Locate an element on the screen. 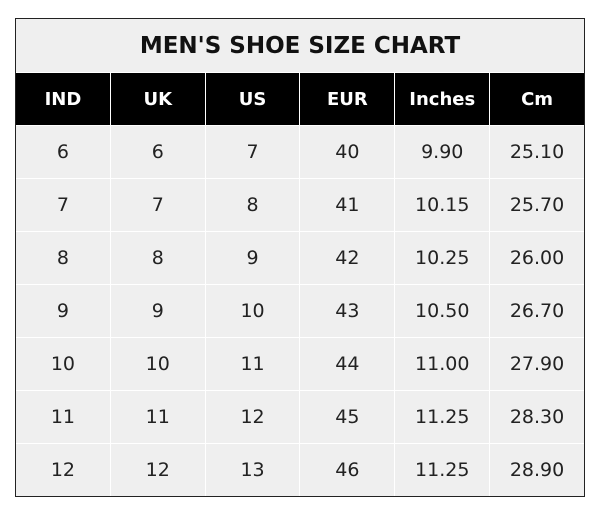  header-row: IND UK US EUR Inches Cm is located at coordinates (300, 99).